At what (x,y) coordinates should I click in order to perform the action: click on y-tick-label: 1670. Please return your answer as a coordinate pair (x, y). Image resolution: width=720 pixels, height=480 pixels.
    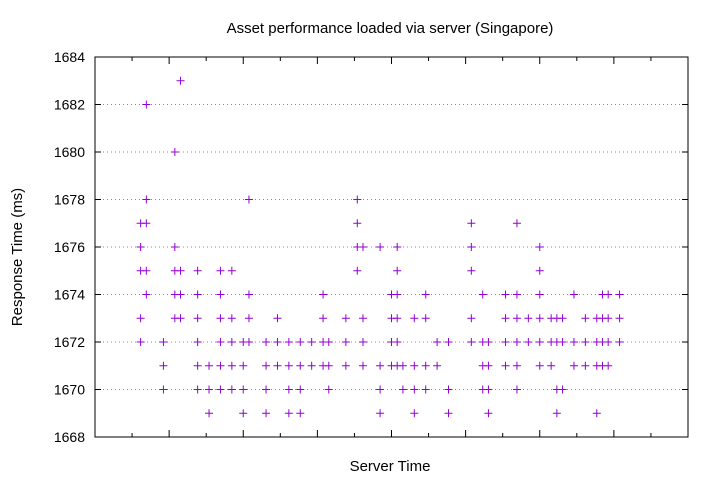
    Looking at the image, I should click on (69, 390).